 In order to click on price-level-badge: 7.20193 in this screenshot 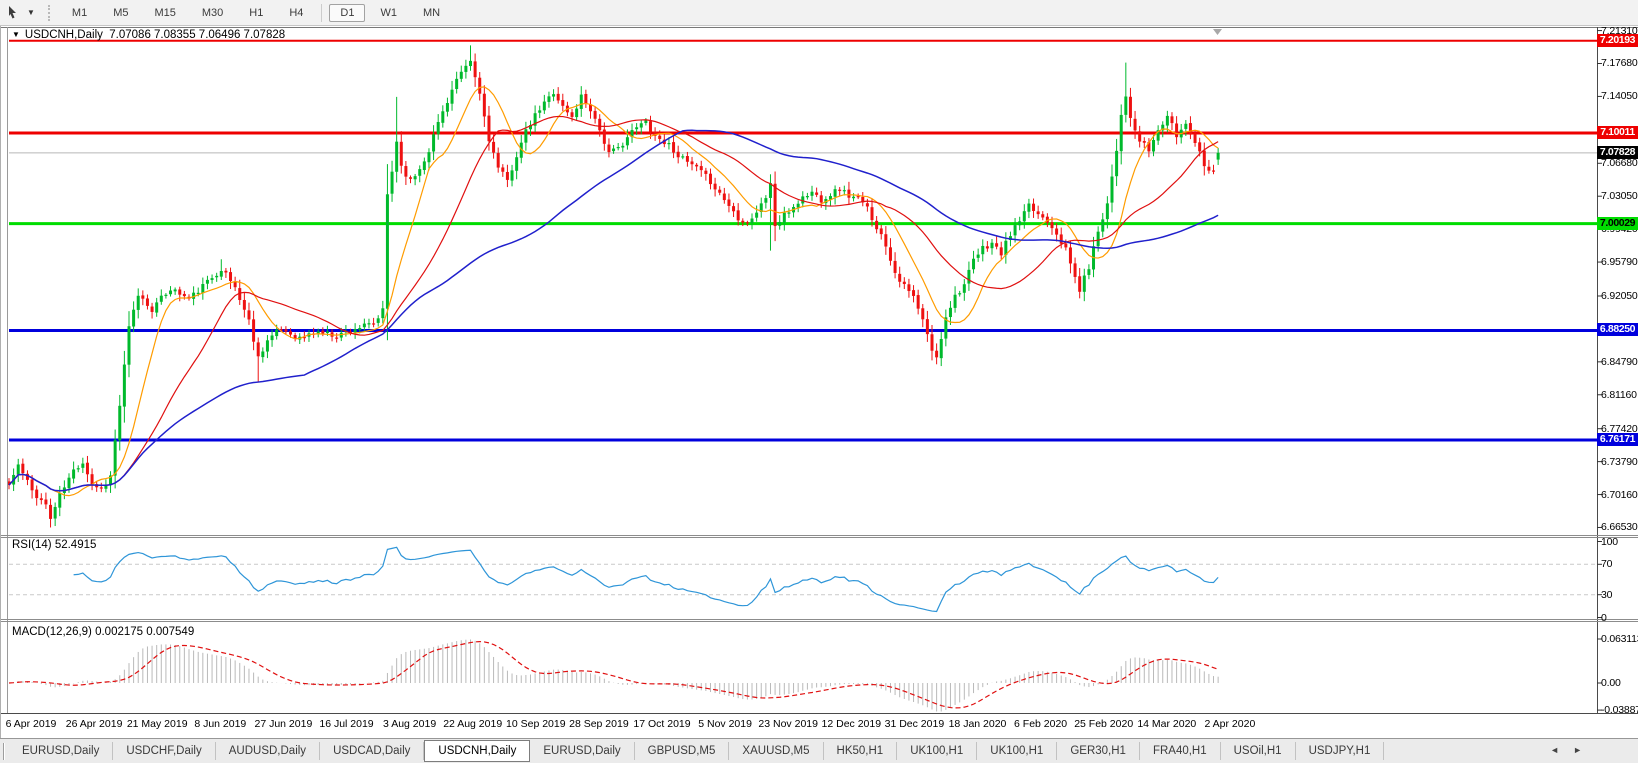, I will do `click(1617, 40)`.